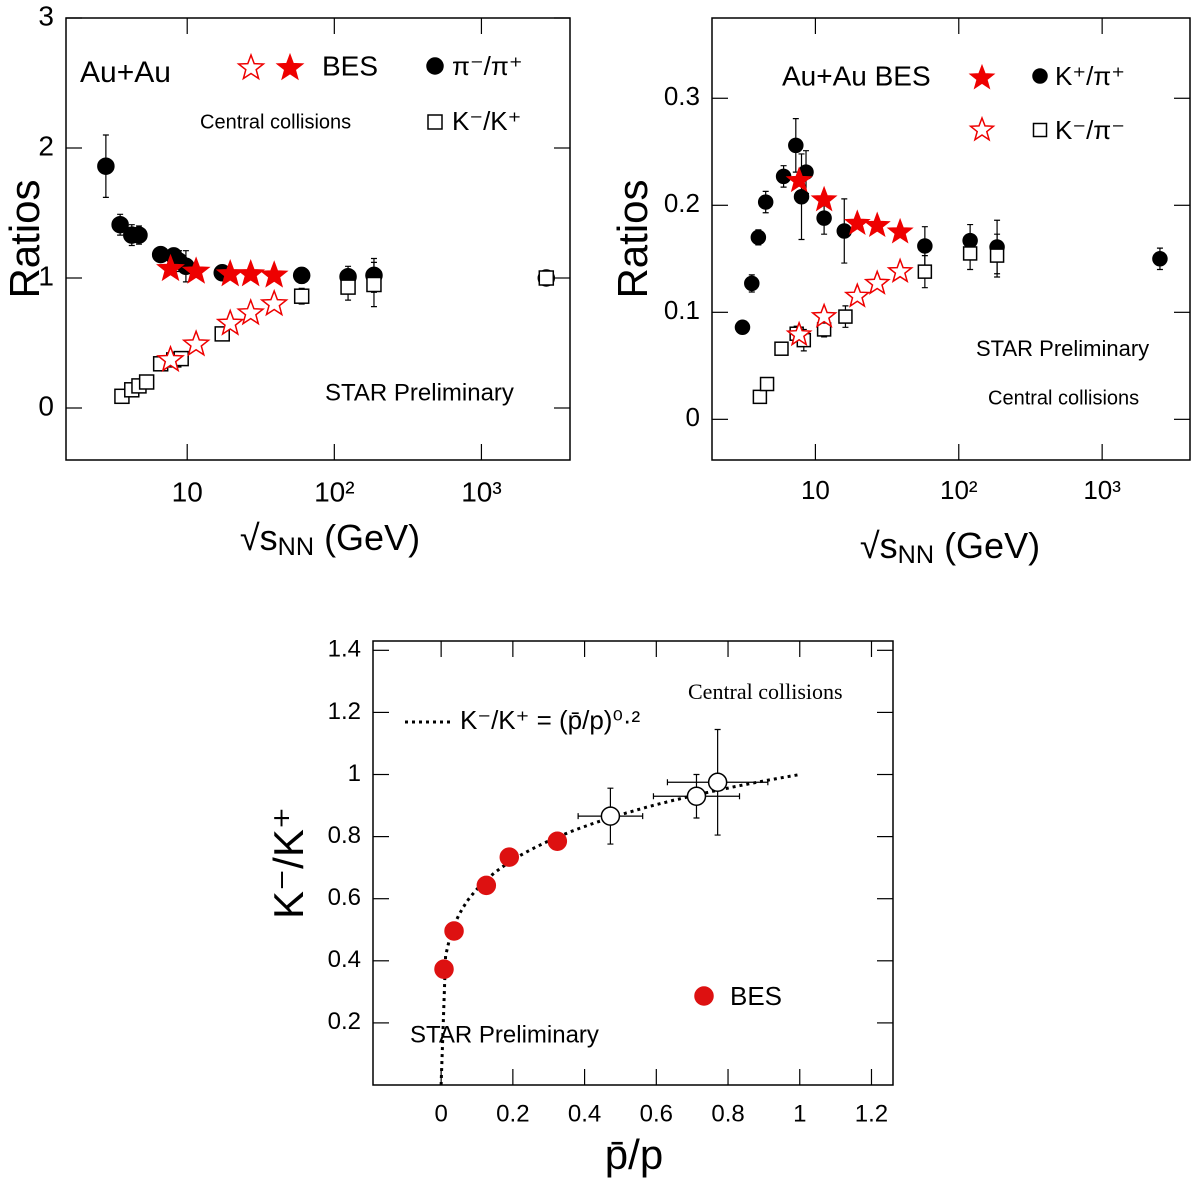  Describe the element at coordinates (682, 96) in the screenshot. I see `y-tick-label: 0.3` at that location.